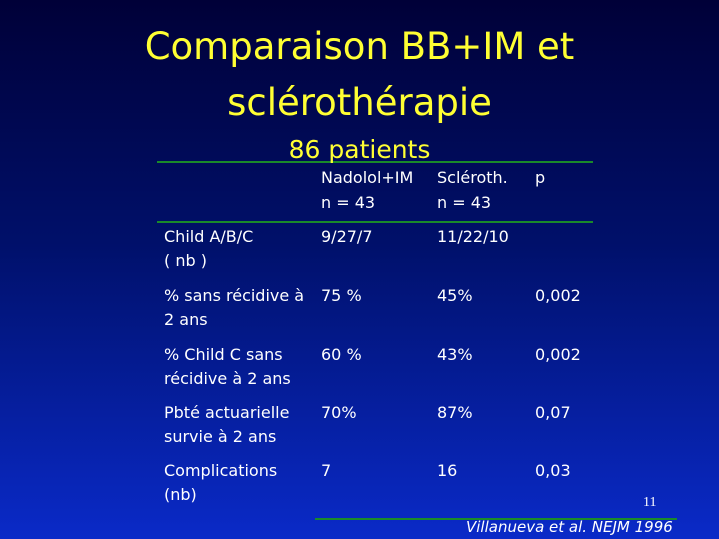 This screenshot has width=719, height=539. I want to click on table-cell: 0,03, so click(553, 470).